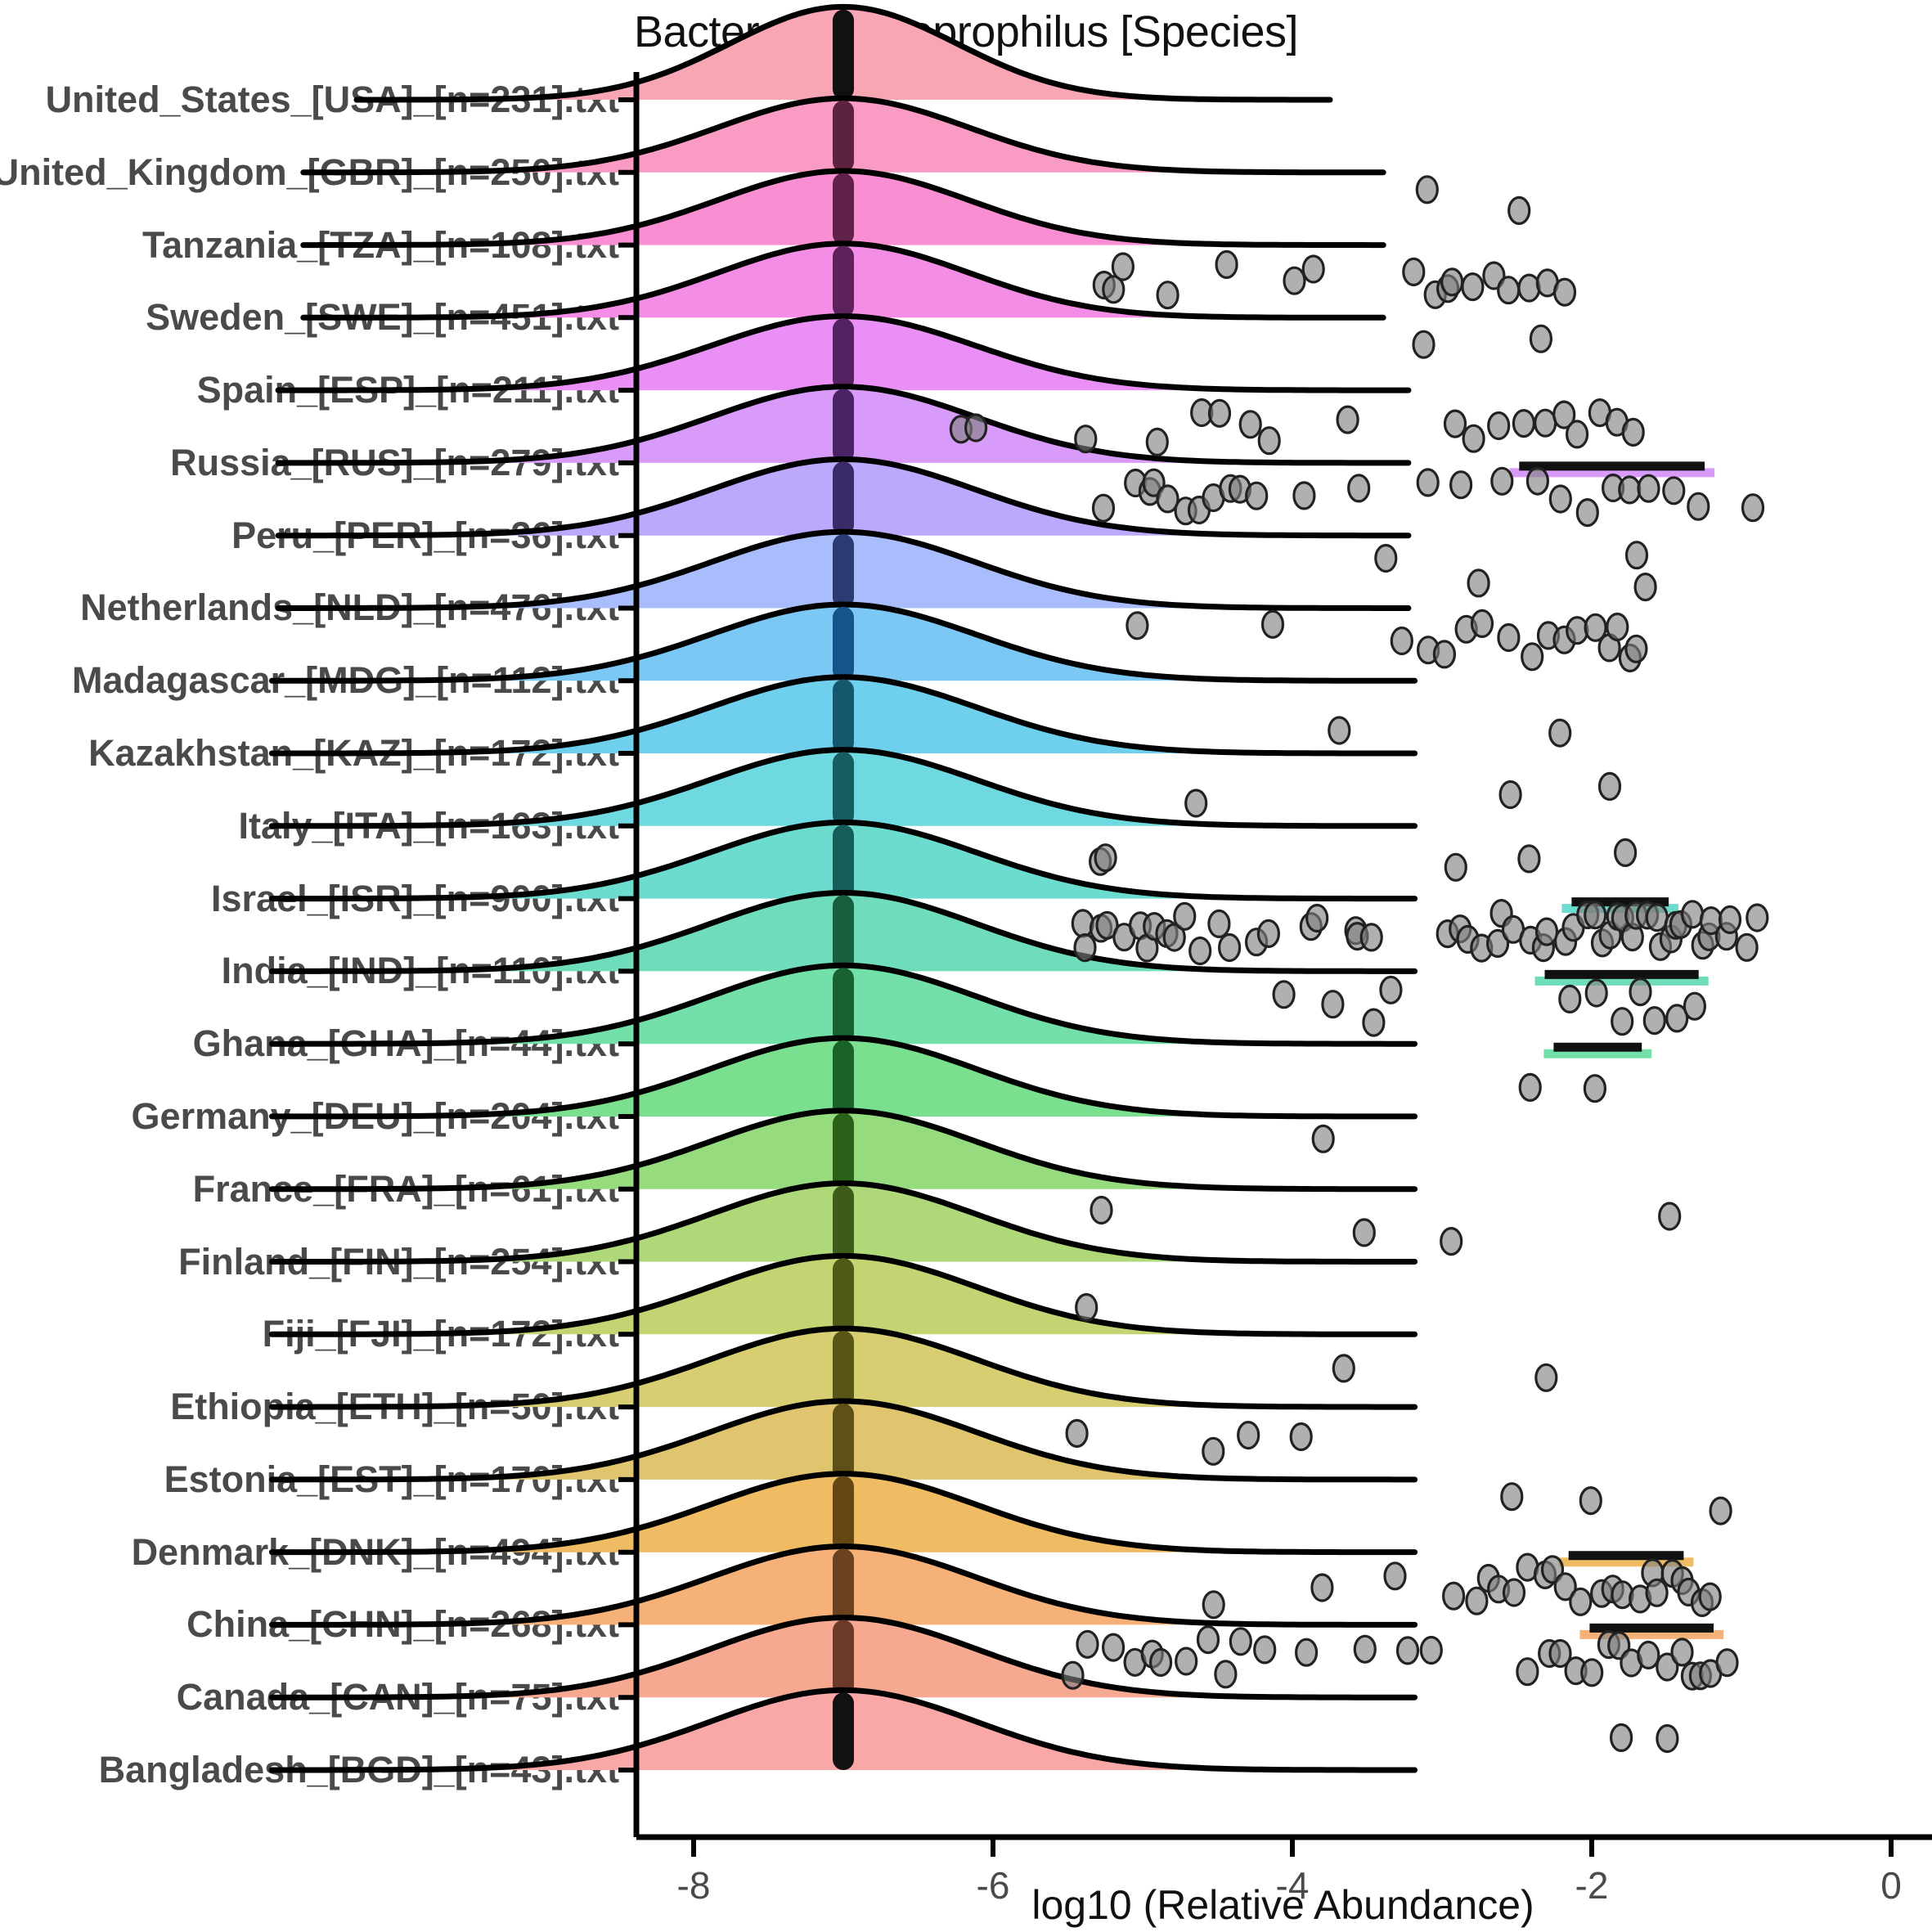  I want to click on x-axis-tick-label: -6, so click(993, 1886).